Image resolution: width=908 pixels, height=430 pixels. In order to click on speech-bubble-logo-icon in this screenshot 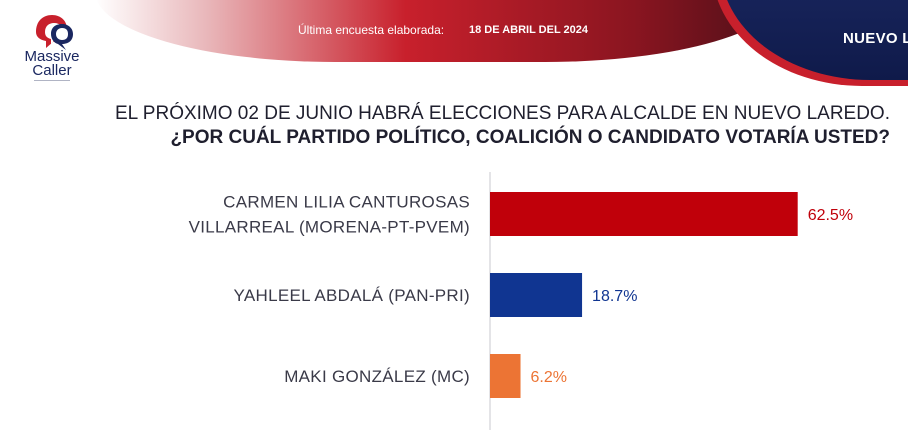, I will do `click(54, 32)`.